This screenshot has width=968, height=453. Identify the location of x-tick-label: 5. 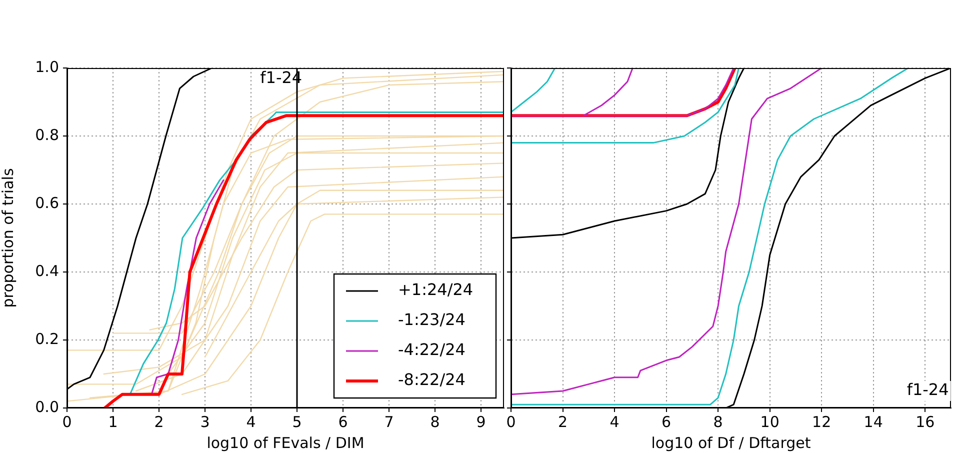
(297, 421).